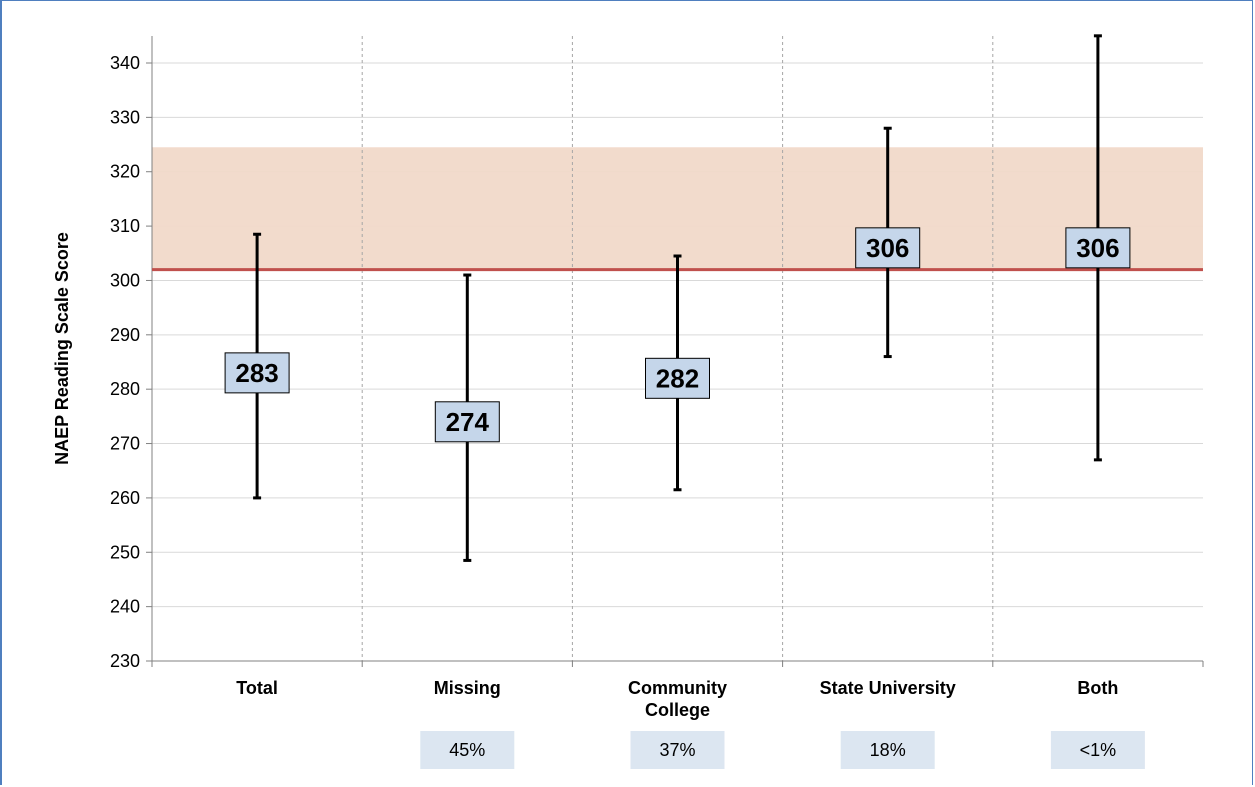 Image resolution: width=1255 pixels, height=787 pixels. I want to click on value-label: 283, so click(256, 373).